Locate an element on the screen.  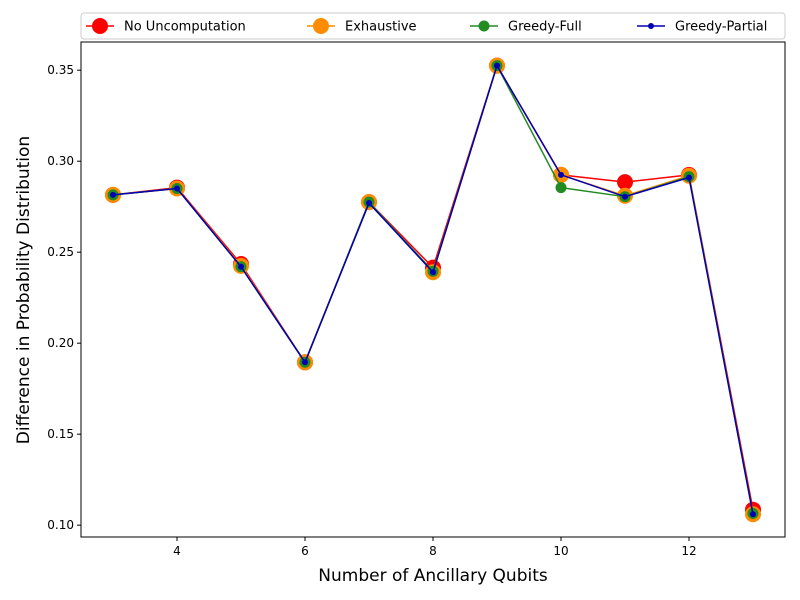
y-tick-label: 0.30 is located at coordinates (60, 161).